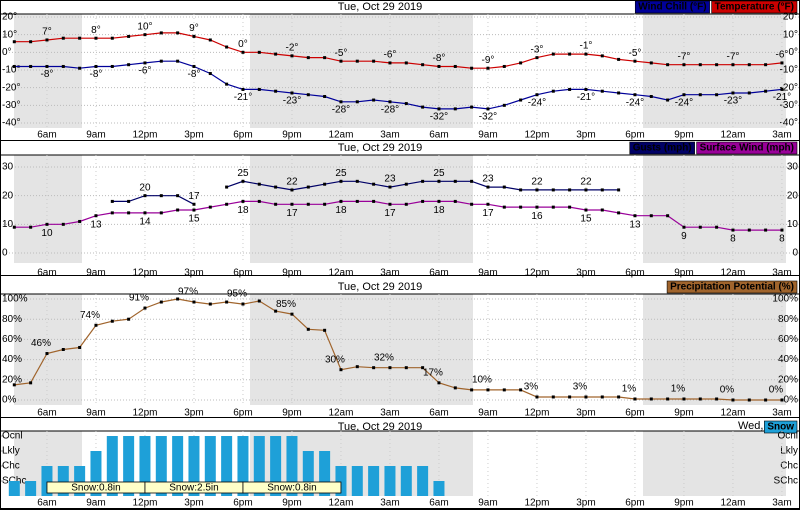 This screenshot has height=510, width=800. I want to click on value-label: -9°, so click(488, 60).